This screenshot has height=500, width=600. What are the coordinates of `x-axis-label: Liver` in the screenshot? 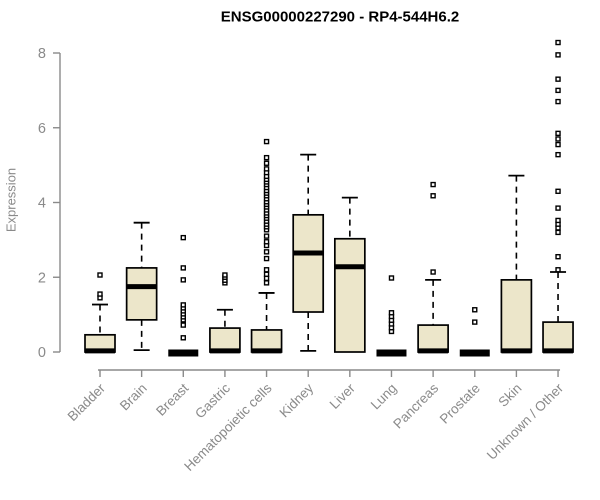 It's located at (343, 396).